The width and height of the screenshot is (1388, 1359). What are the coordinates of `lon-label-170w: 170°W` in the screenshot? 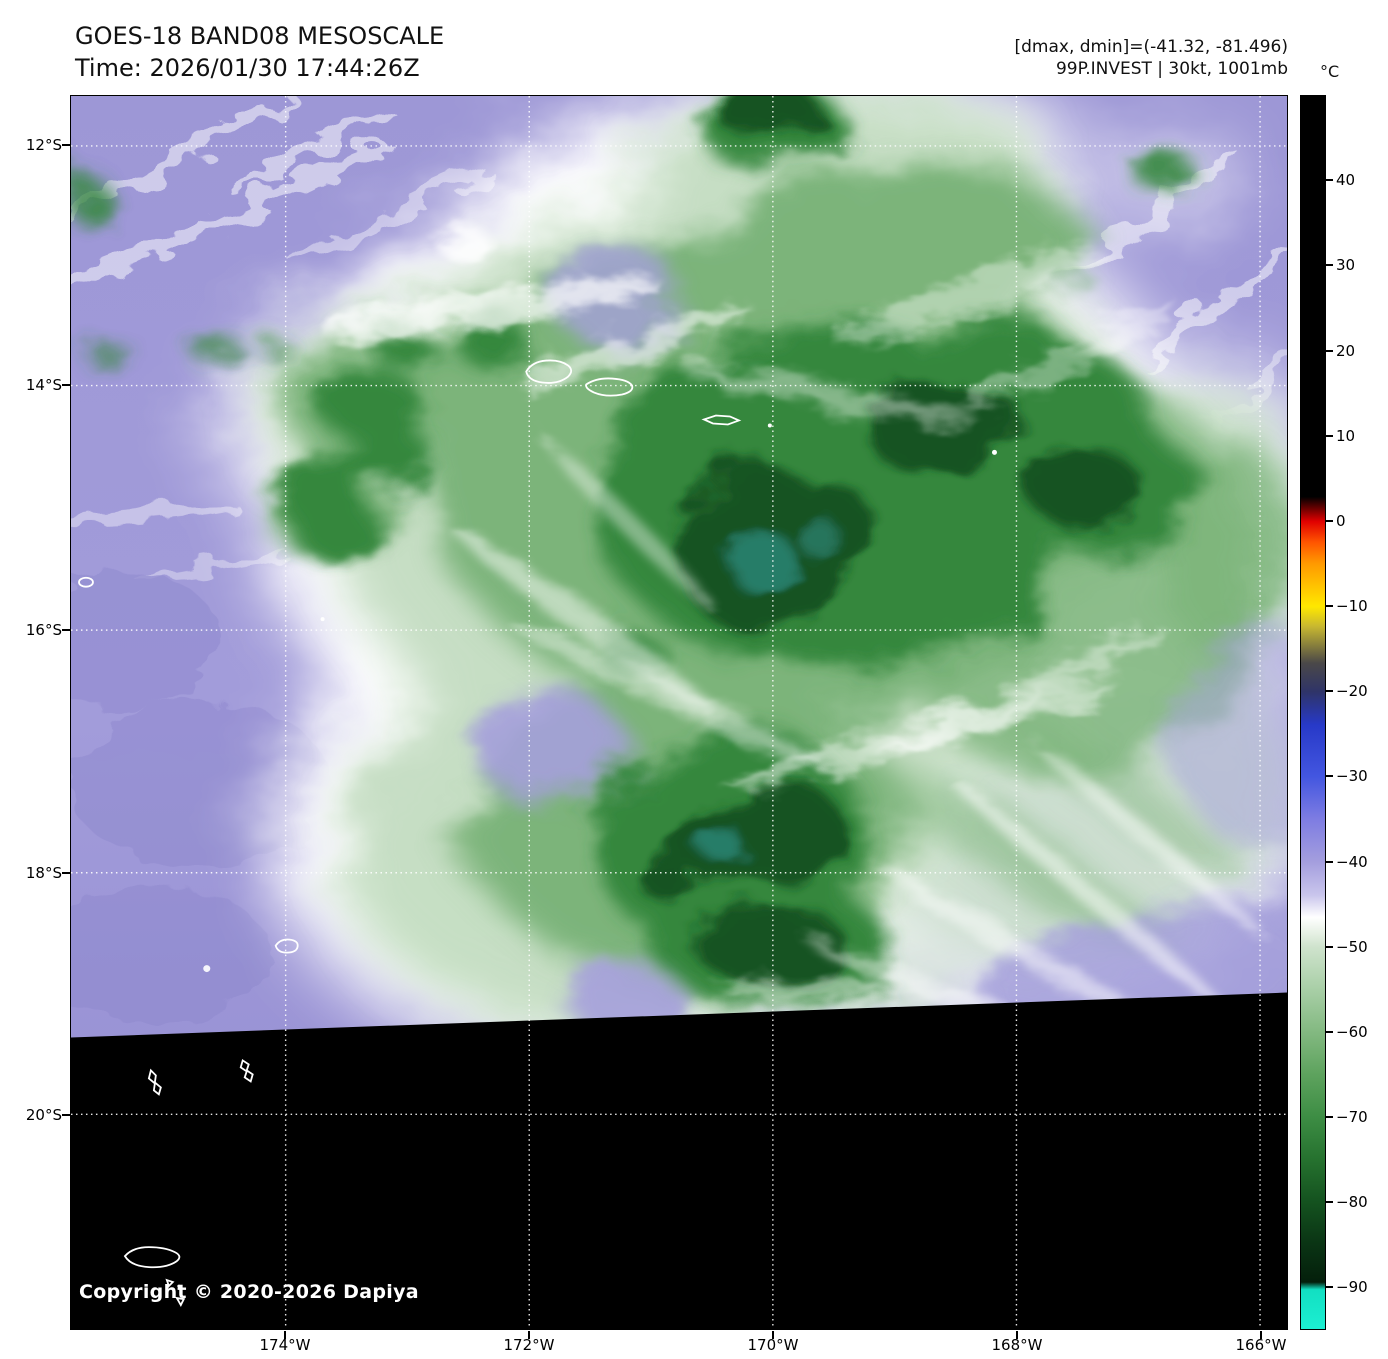 It's located at (773, 1345).